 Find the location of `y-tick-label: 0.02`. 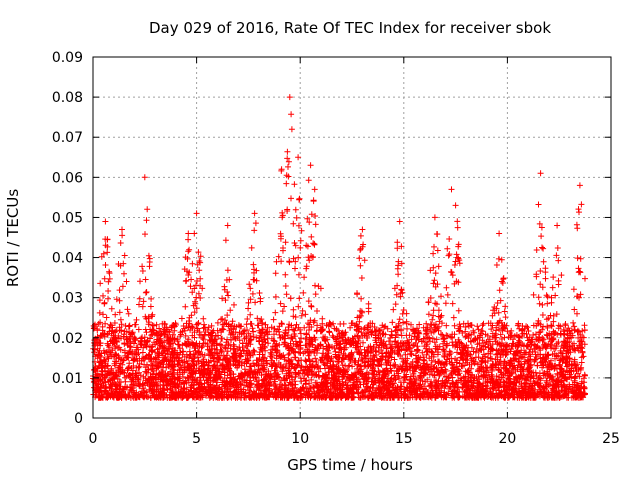

y-tick-label: 0.02 is located at coordinates (67, 339).